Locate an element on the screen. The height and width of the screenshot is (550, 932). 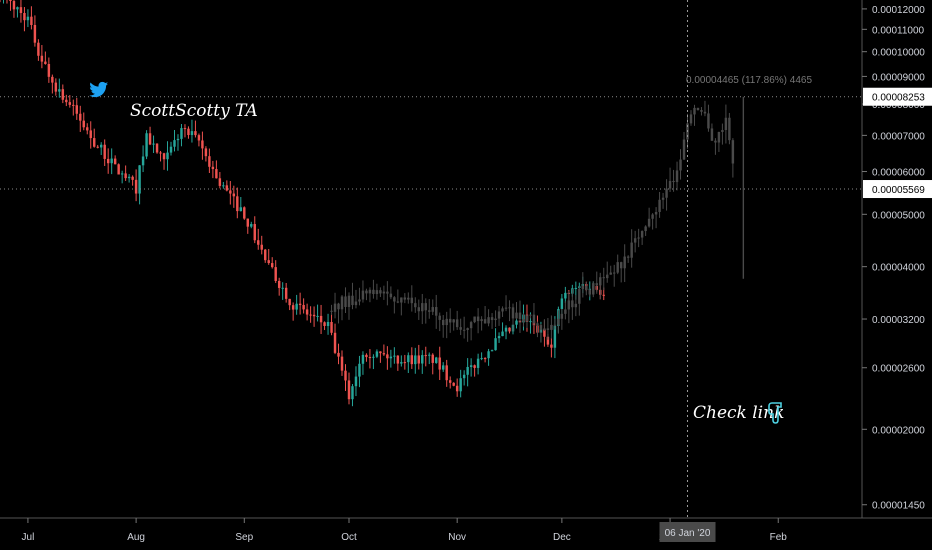
price-tick-label: 0.00002600 is located at coordinates (898, 369).